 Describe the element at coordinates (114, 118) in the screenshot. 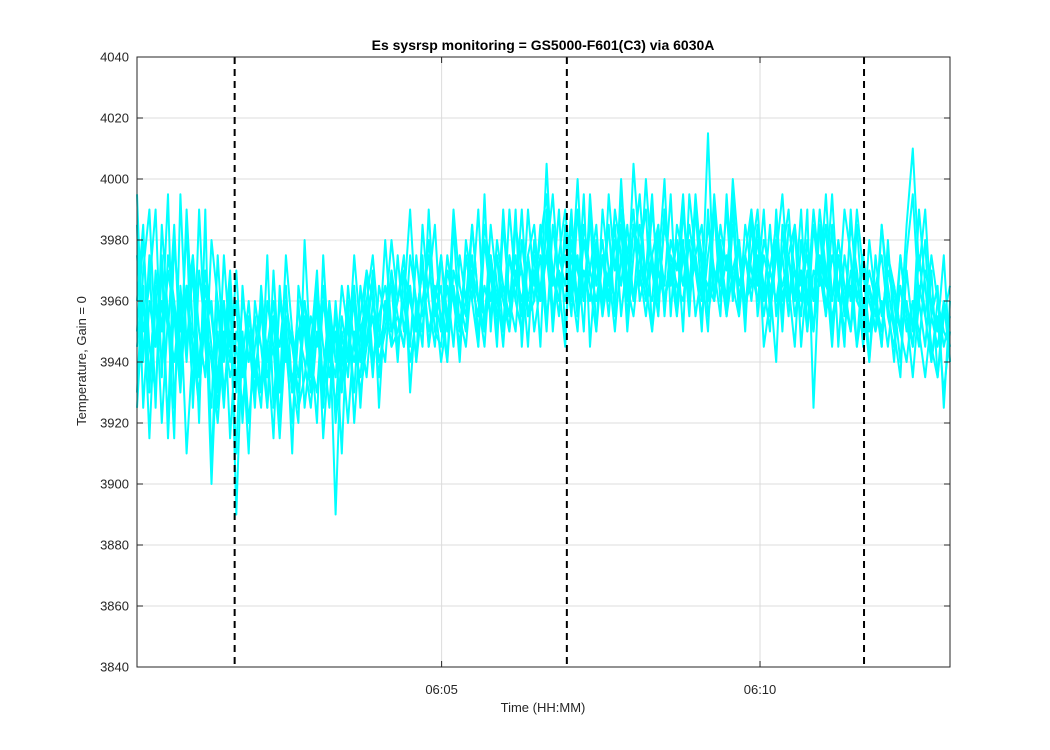

I see `y-tick-label: 4020` at that location.